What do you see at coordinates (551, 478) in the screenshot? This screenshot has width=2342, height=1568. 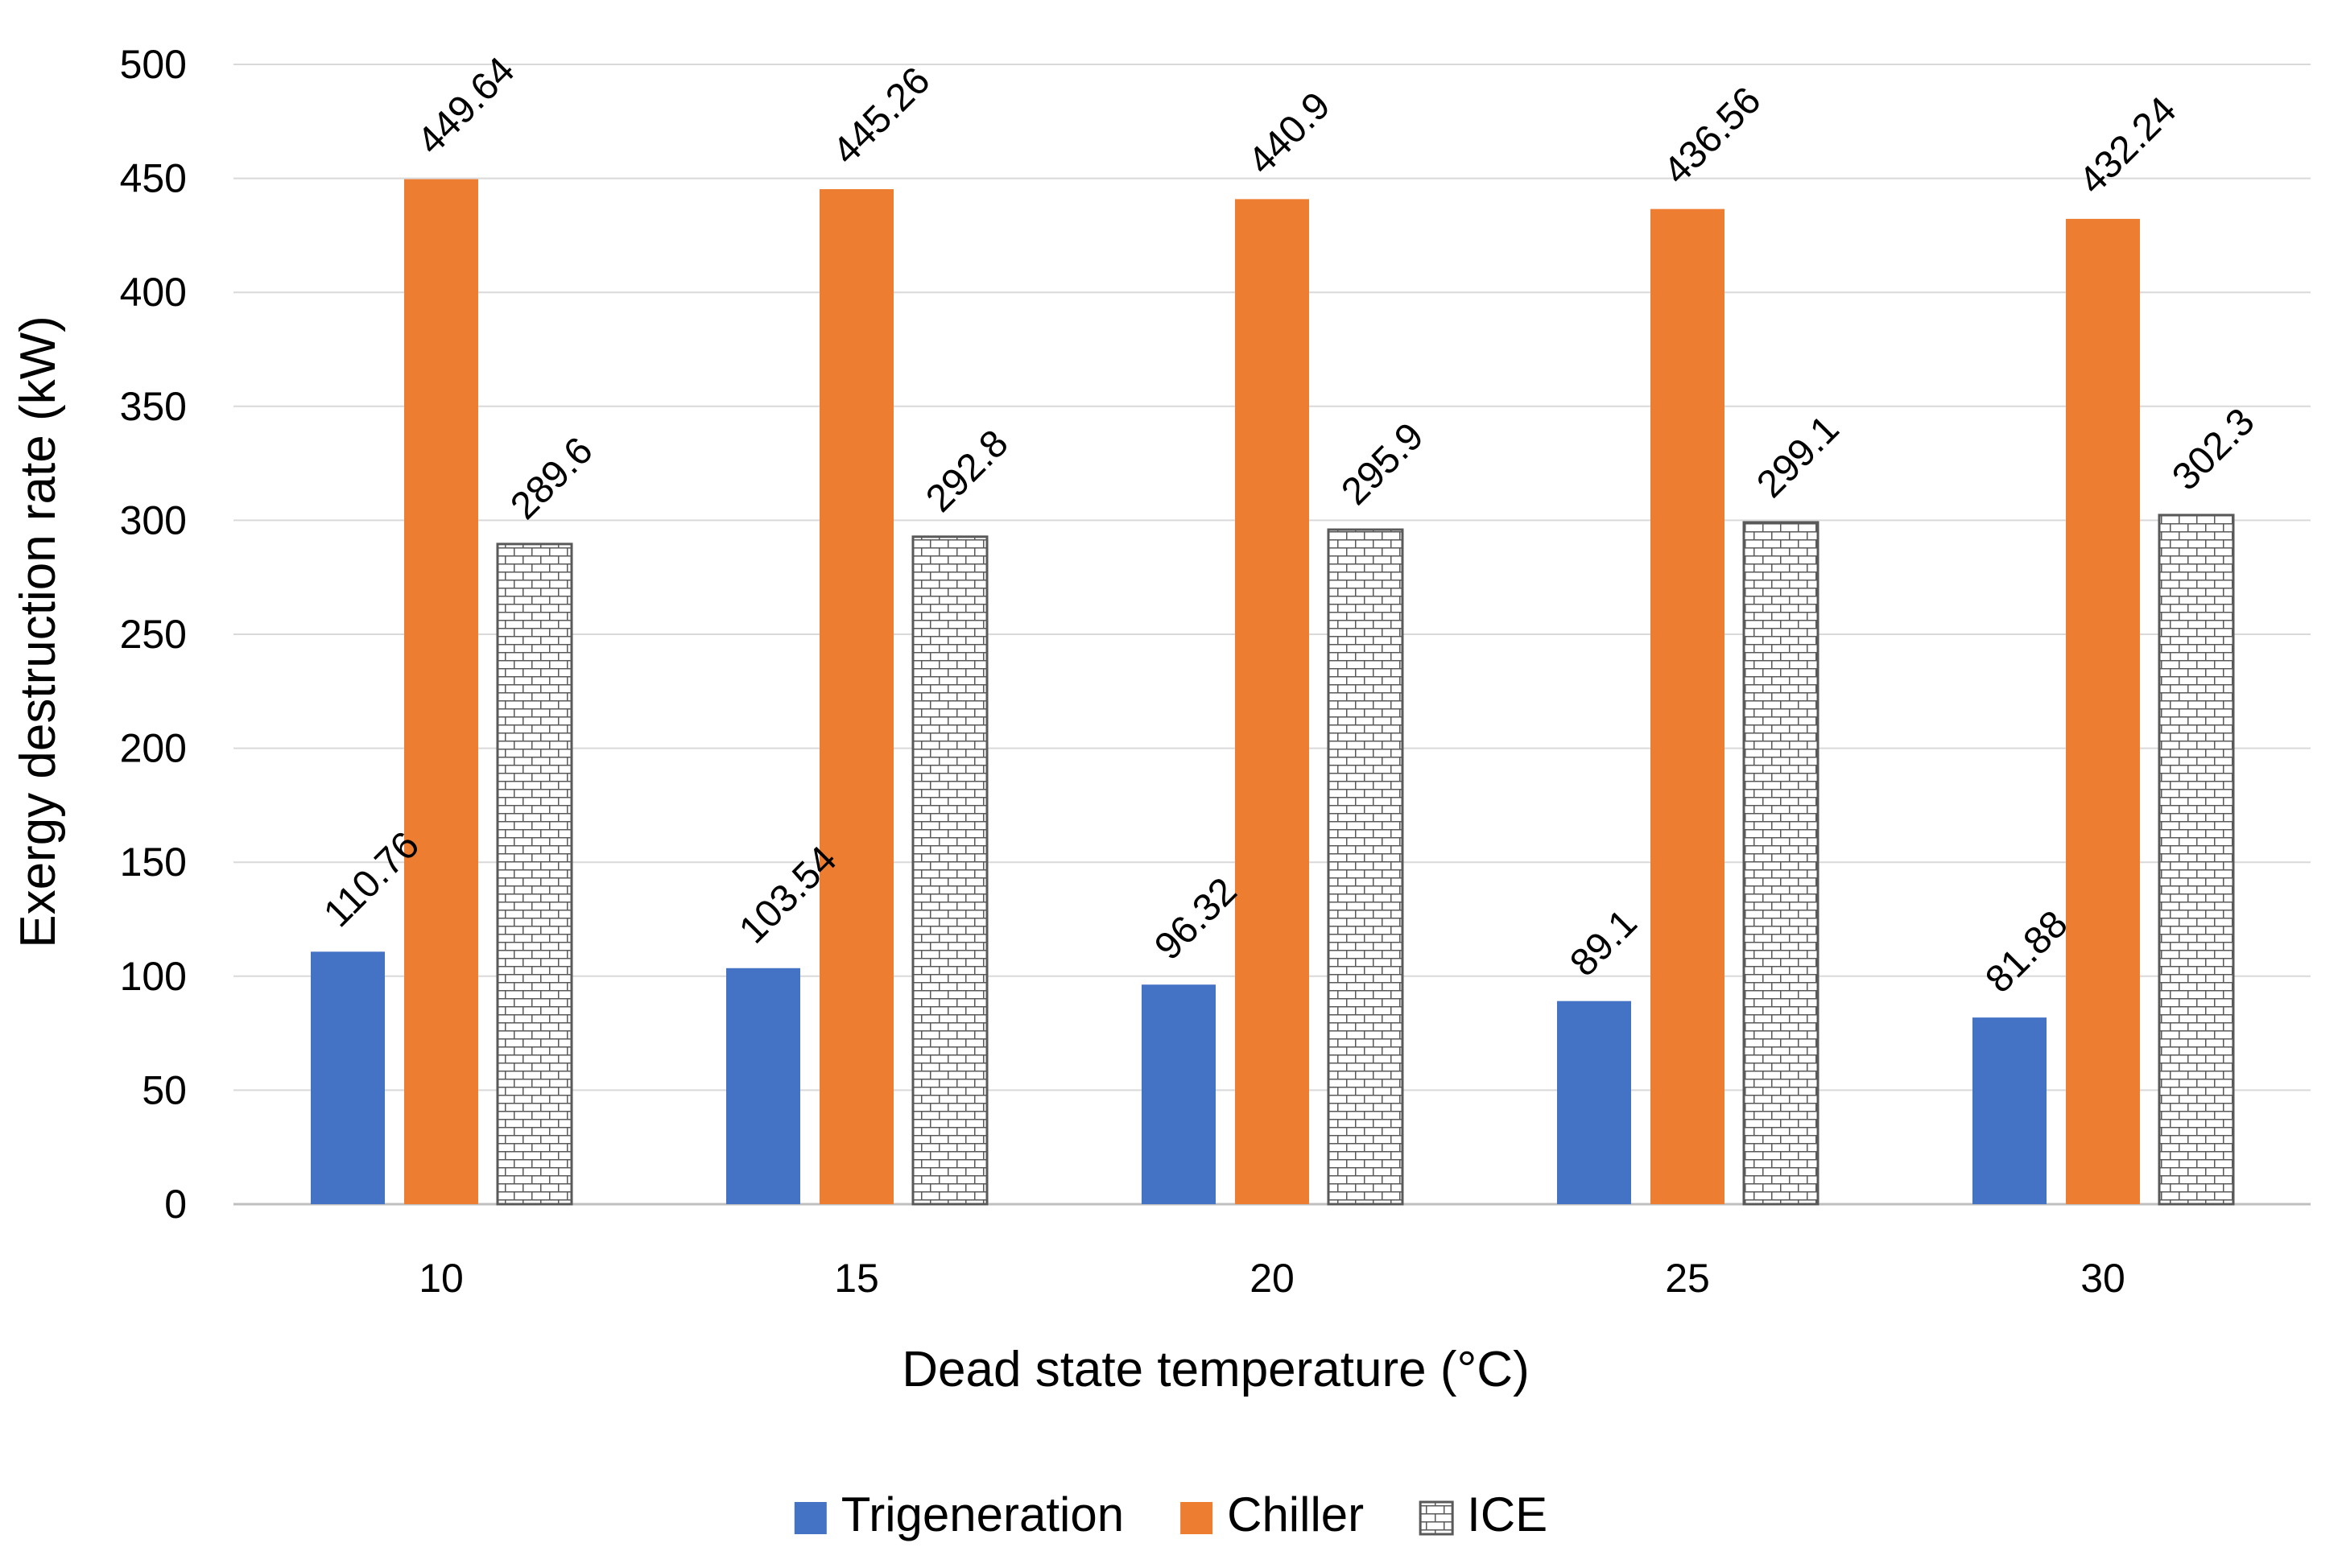 I see `data-label-ice-10: 289.6` at bounding box center [551, 478].